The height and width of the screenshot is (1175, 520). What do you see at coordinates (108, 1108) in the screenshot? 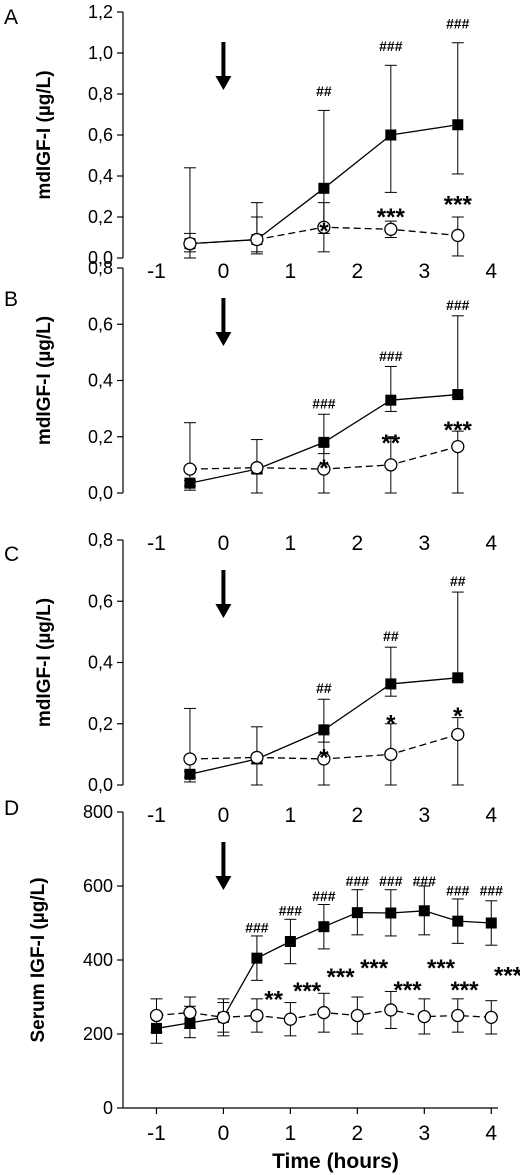
I see `y-tick-label: 0` at bounding box center [108, 1108].